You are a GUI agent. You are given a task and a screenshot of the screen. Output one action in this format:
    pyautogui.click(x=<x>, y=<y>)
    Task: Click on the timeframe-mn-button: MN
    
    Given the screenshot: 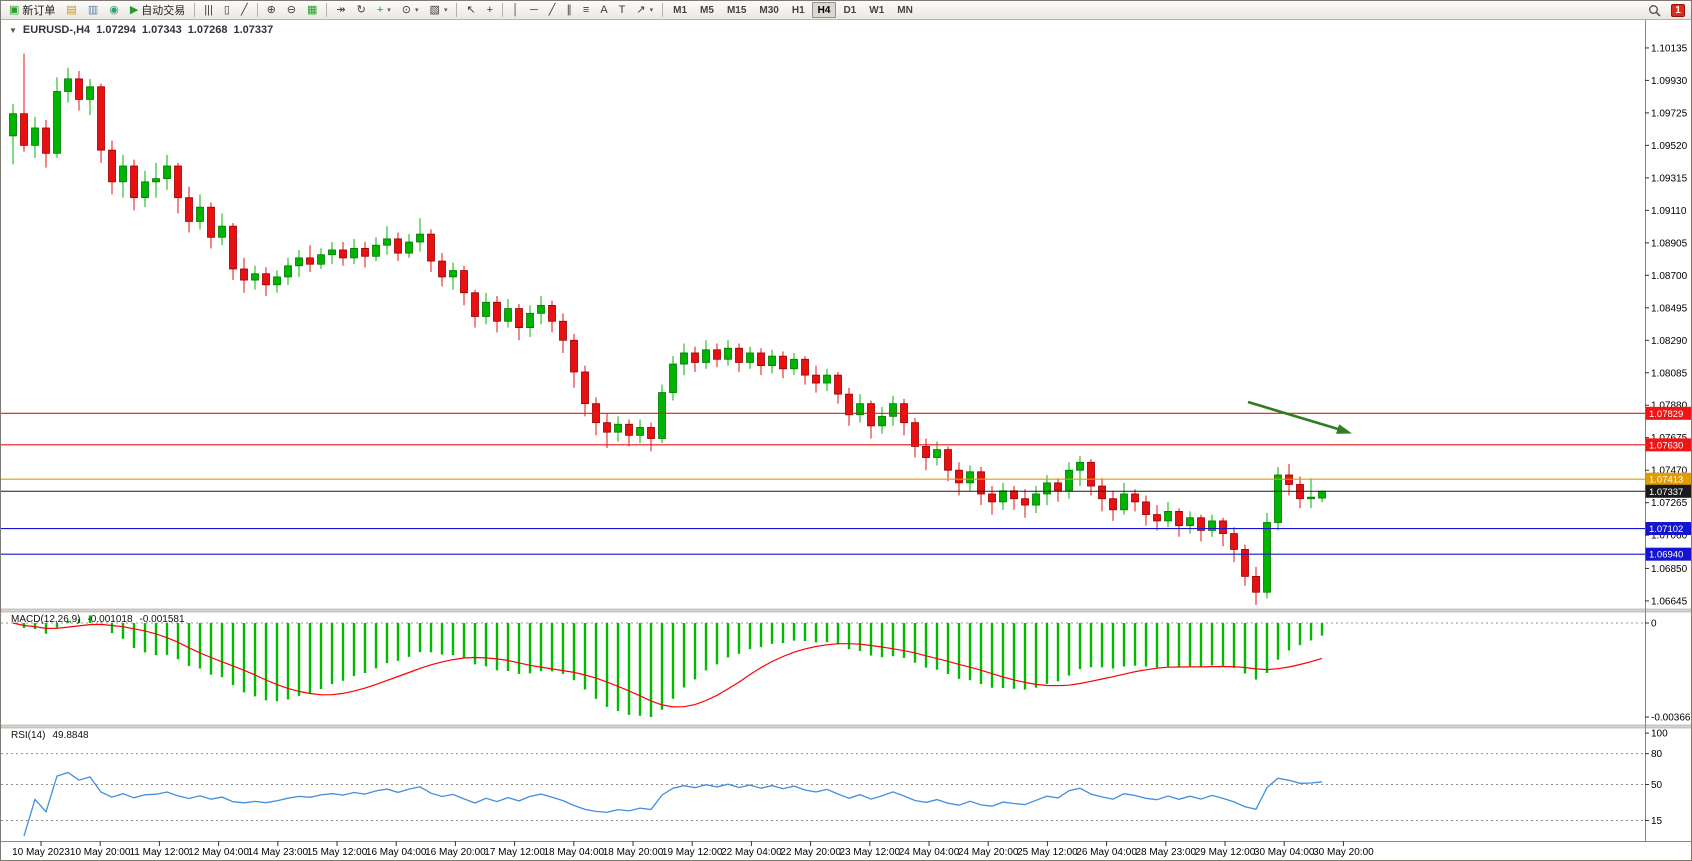 What is the action you would take?
    pyautogui.click(x=905, y=10)
    